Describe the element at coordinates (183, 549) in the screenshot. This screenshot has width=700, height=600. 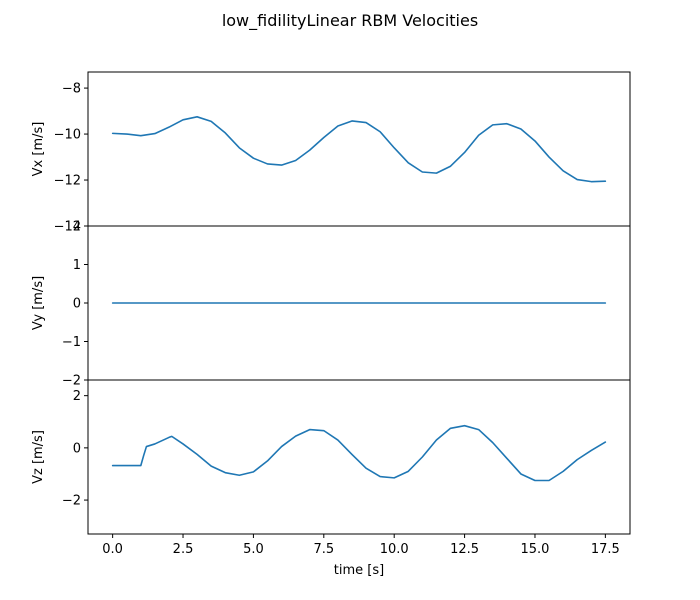
I see `x-tick-label: 2.5` at that location.